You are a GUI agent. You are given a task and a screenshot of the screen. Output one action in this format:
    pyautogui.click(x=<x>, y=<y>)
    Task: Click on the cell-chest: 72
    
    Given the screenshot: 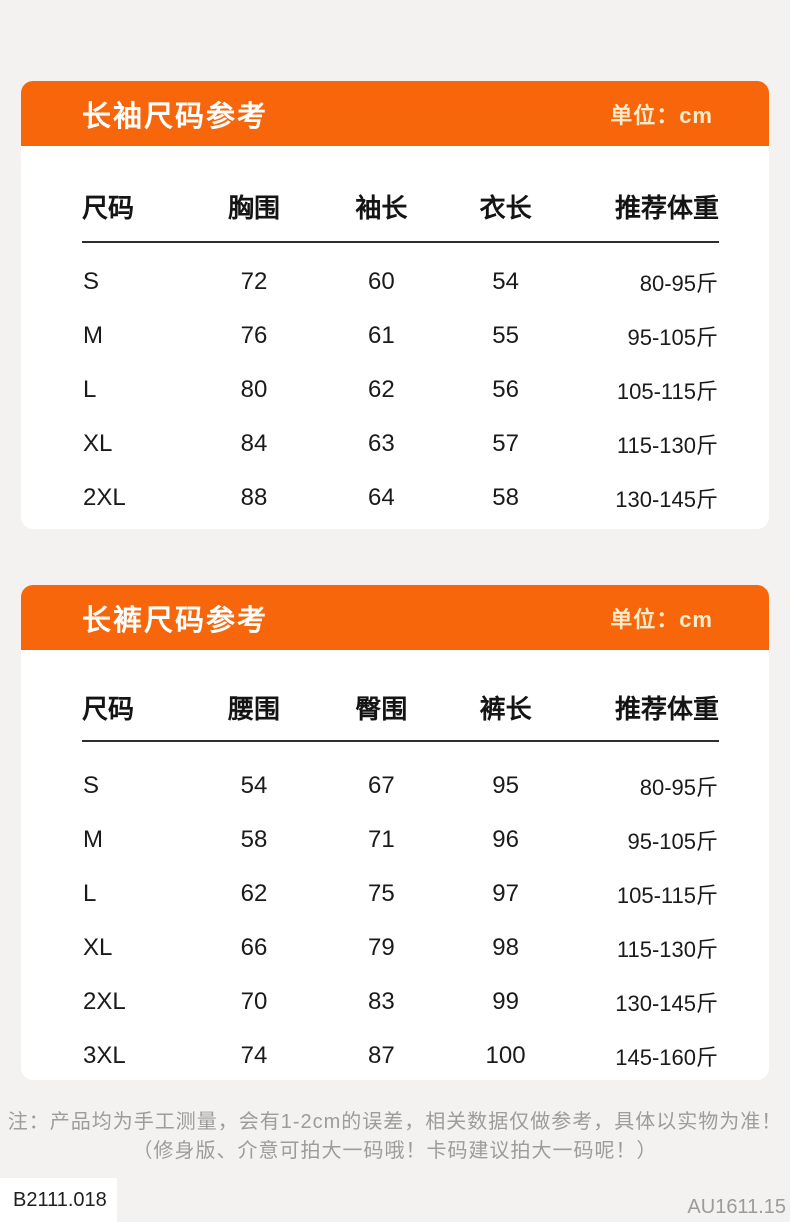 What is the action you would take?
    pyautogui.click(x=254, y=281)
    